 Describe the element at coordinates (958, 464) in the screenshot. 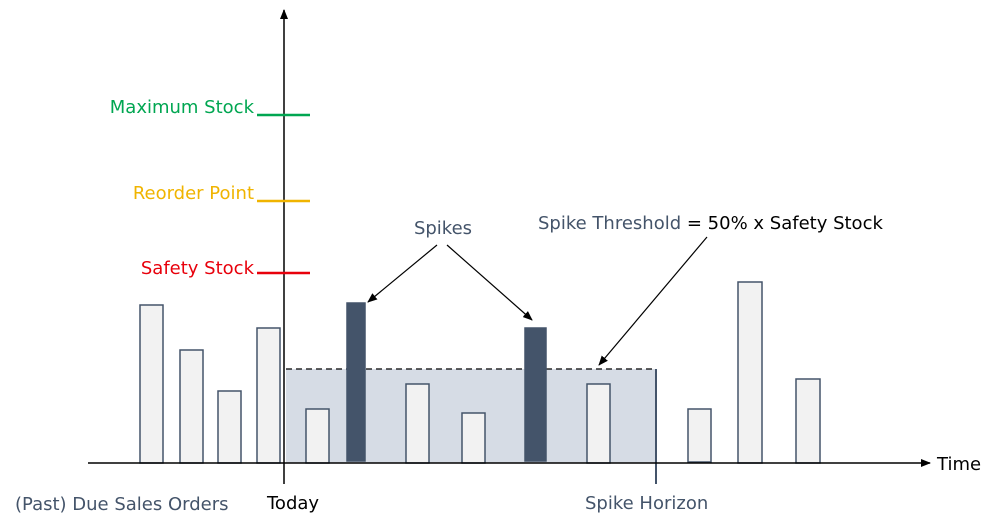

I see `time-label: Time` at that location.